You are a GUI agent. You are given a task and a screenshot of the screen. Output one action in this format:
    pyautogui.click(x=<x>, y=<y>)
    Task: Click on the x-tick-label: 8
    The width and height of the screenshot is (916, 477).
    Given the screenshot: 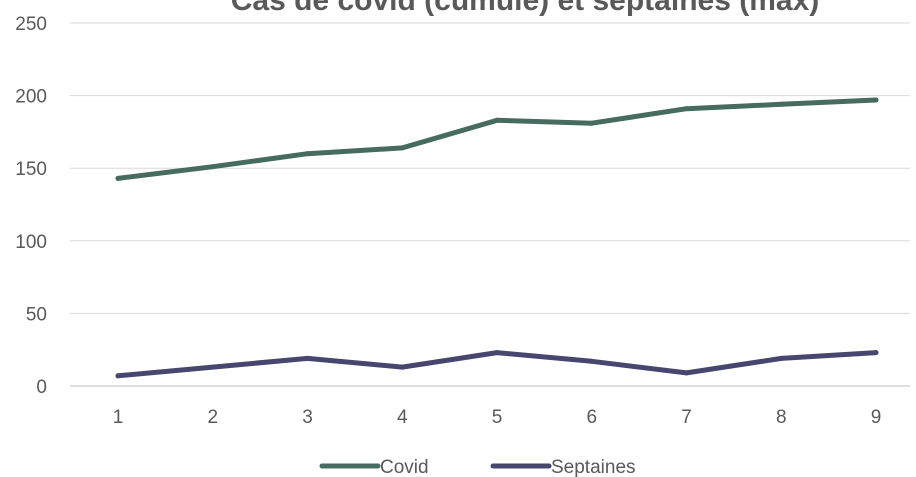 What is the action you would take?
    pyautogui.click(x=781, y=417)
    